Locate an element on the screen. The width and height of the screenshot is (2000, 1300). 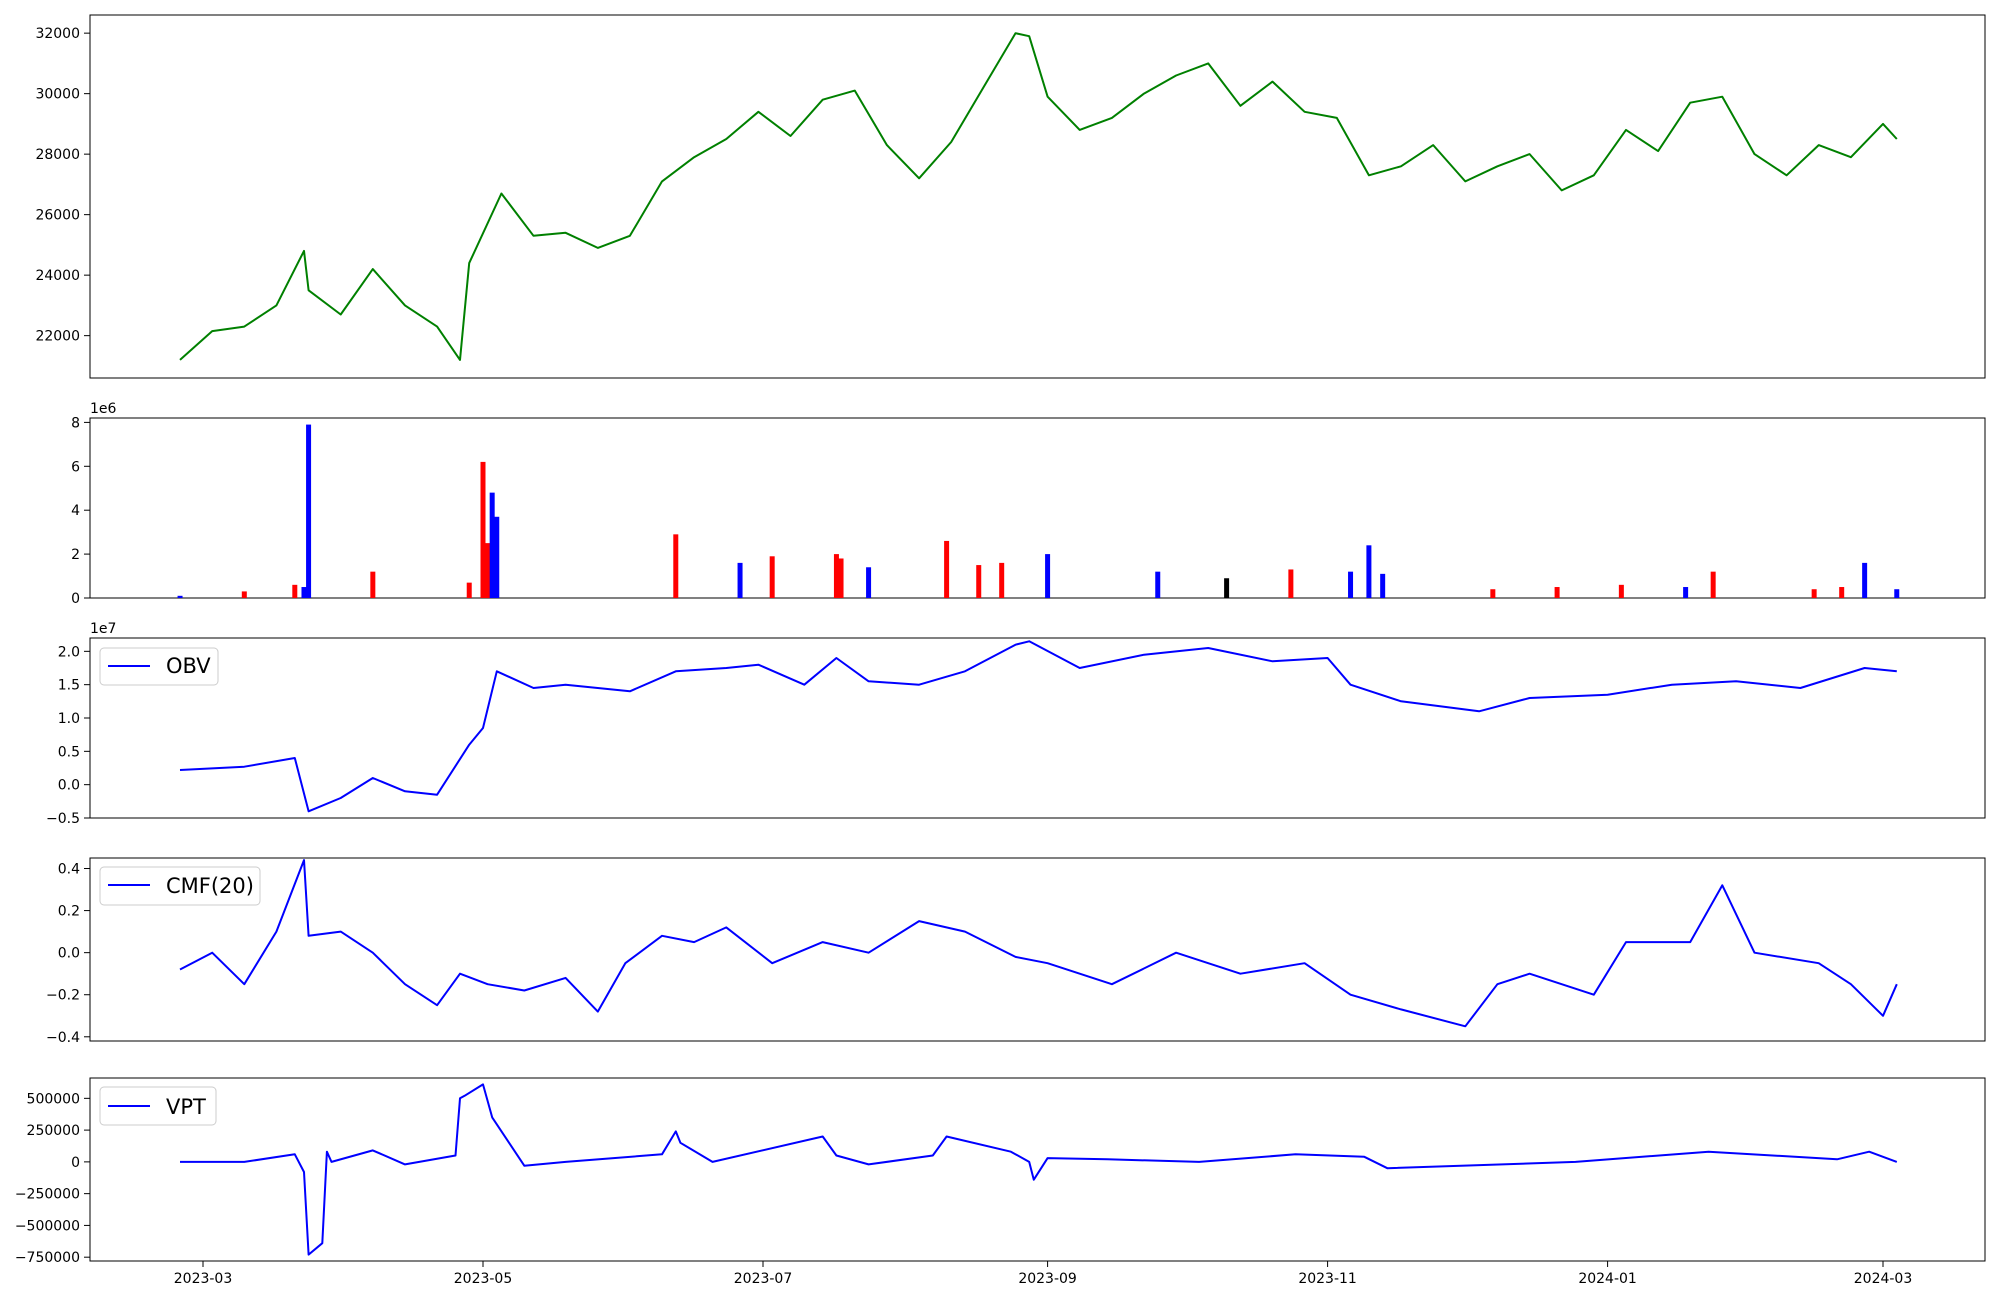
price-y-ticks: 22000 24000 26000 28000 30000 32000 is located at coordinates (62, 185).